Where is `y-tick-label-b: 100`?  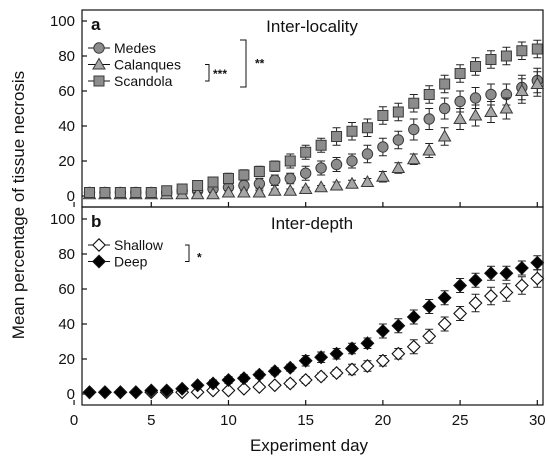
y-tick-label-b: 100 is located at coordinates (62, 219).